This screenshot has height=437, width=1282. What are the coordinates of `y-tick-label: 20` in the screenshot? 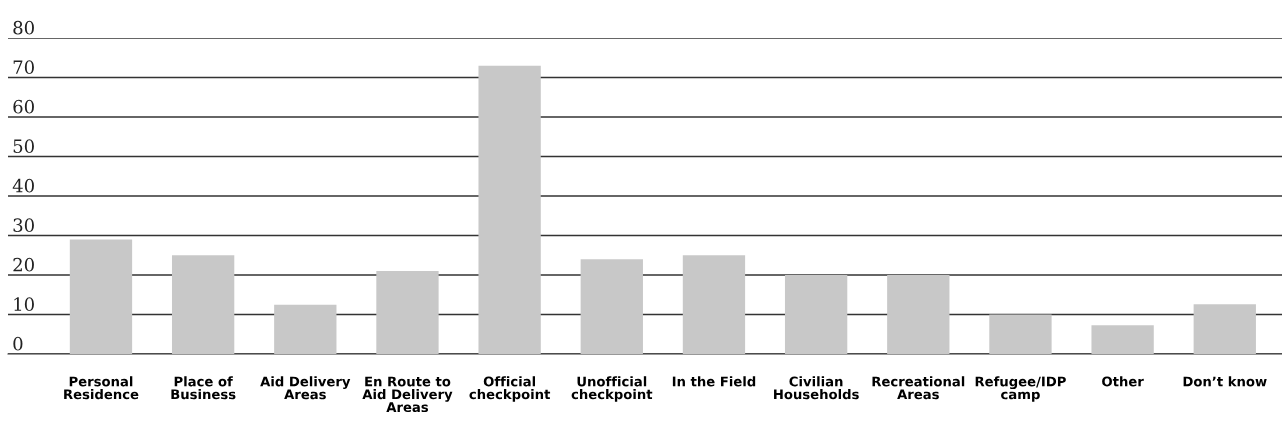 It's located at (23, 264).